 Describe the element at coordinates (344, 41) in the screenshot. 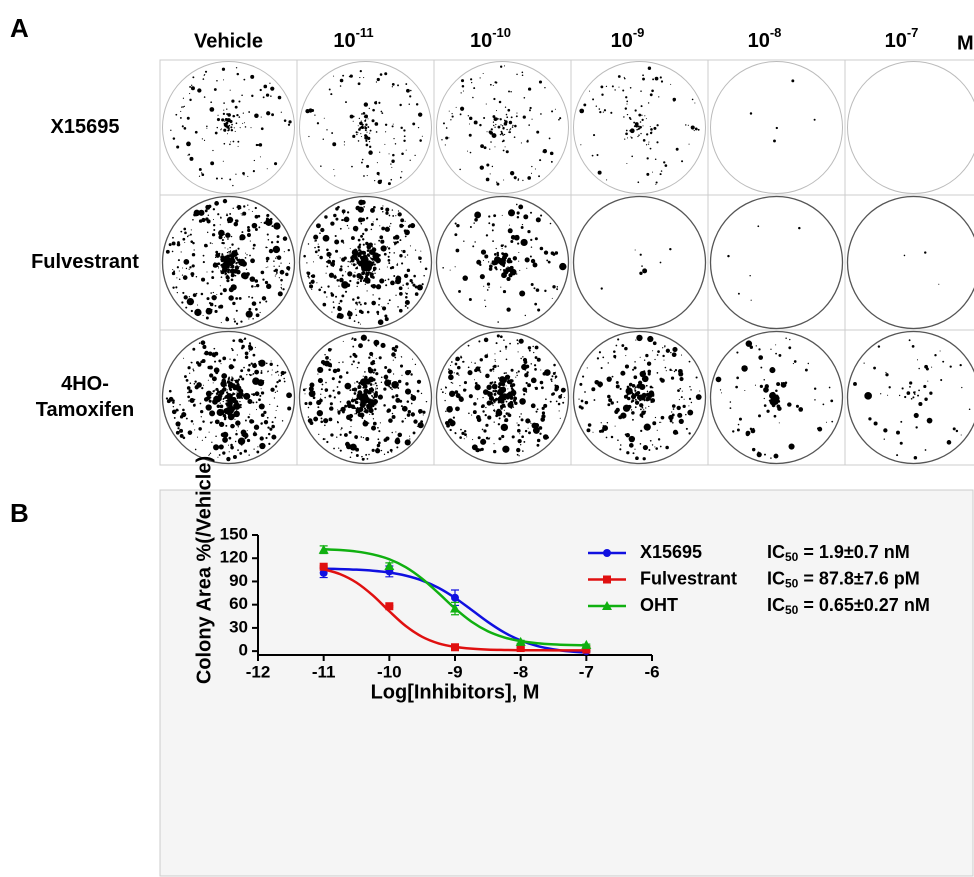

I see `column-header-base: 10` at that location.